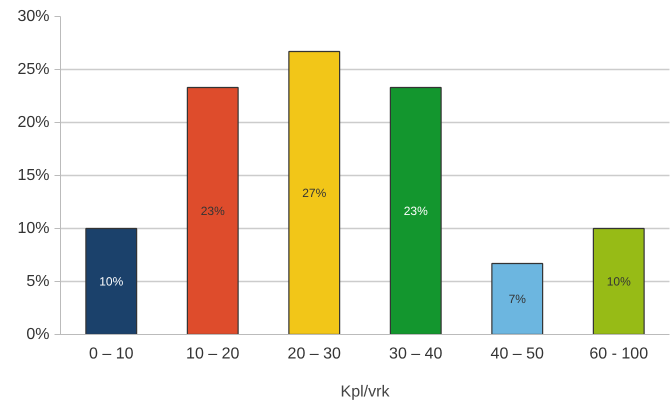  What do you see at coordinates (33, 228) in the screenshot?
I see `y-tick-label: 10%` at bounding box center [33, 228].